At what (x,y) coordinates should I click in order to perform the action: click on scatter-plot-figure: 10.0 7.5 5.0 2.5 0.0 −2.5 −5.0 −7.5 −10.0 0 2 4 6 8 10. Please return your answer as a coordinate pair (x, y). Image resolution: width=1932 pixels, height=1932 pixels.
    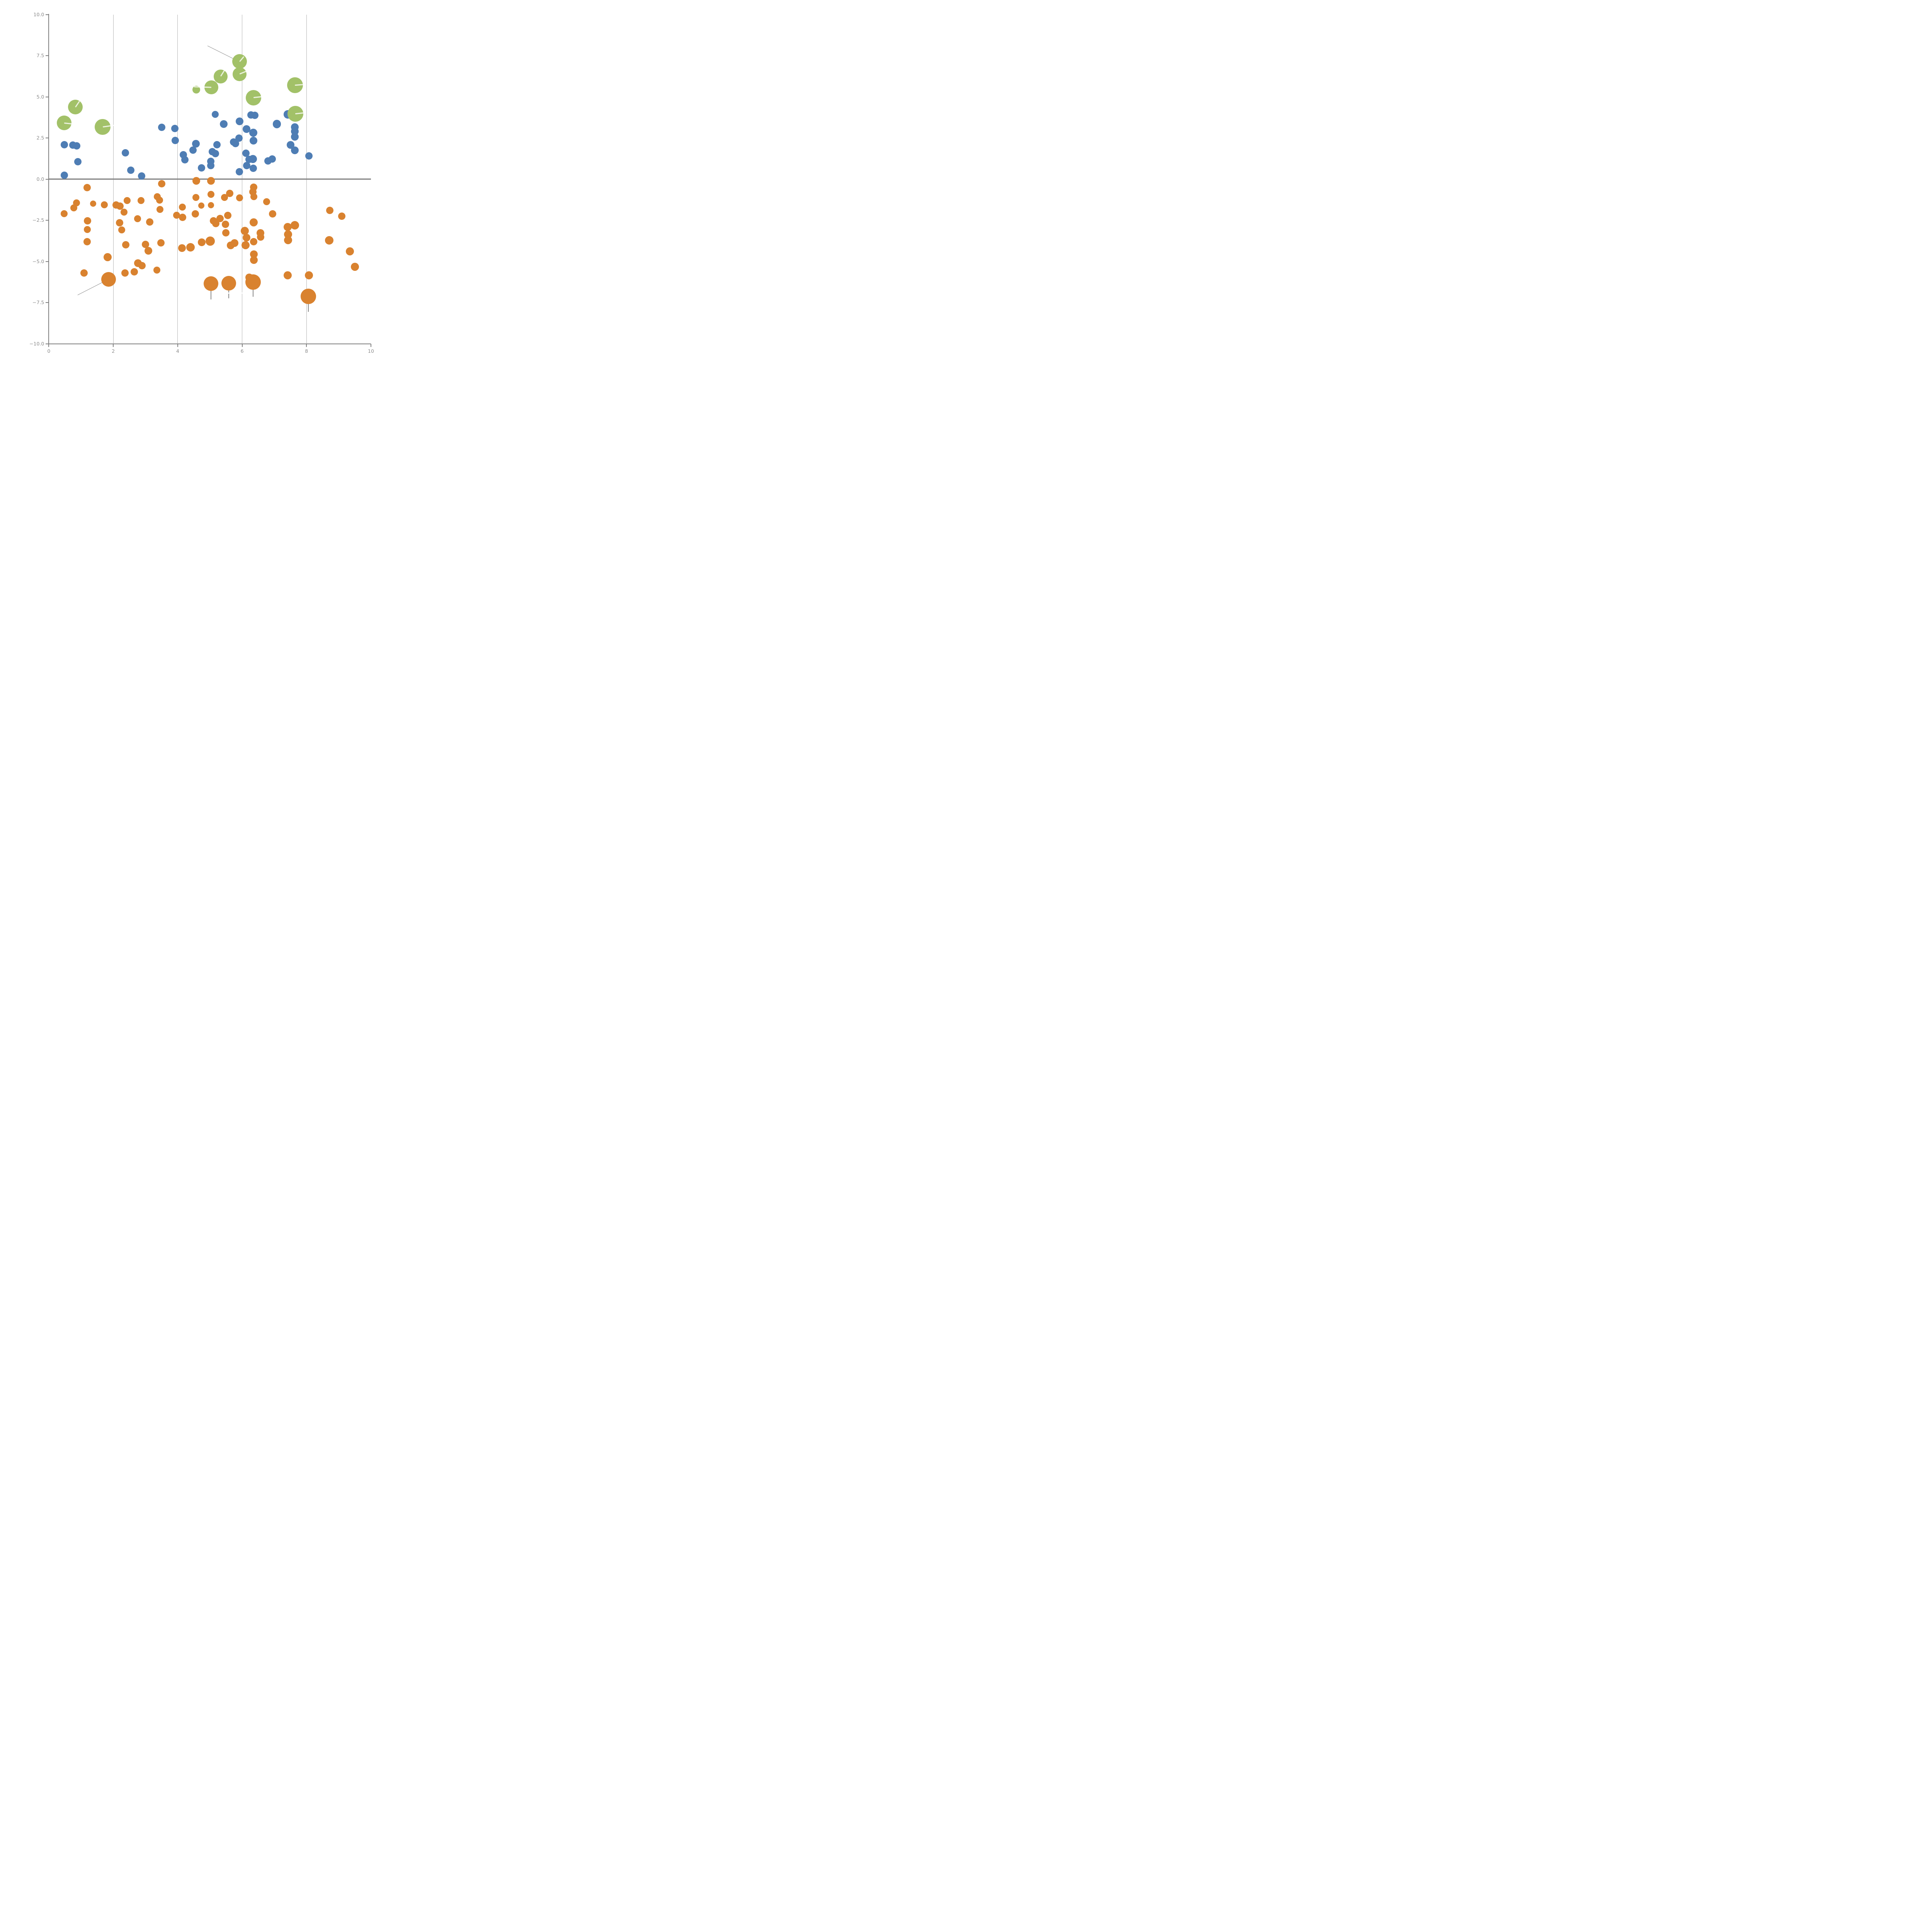
    Looking at the image, I should click on (193, 193).